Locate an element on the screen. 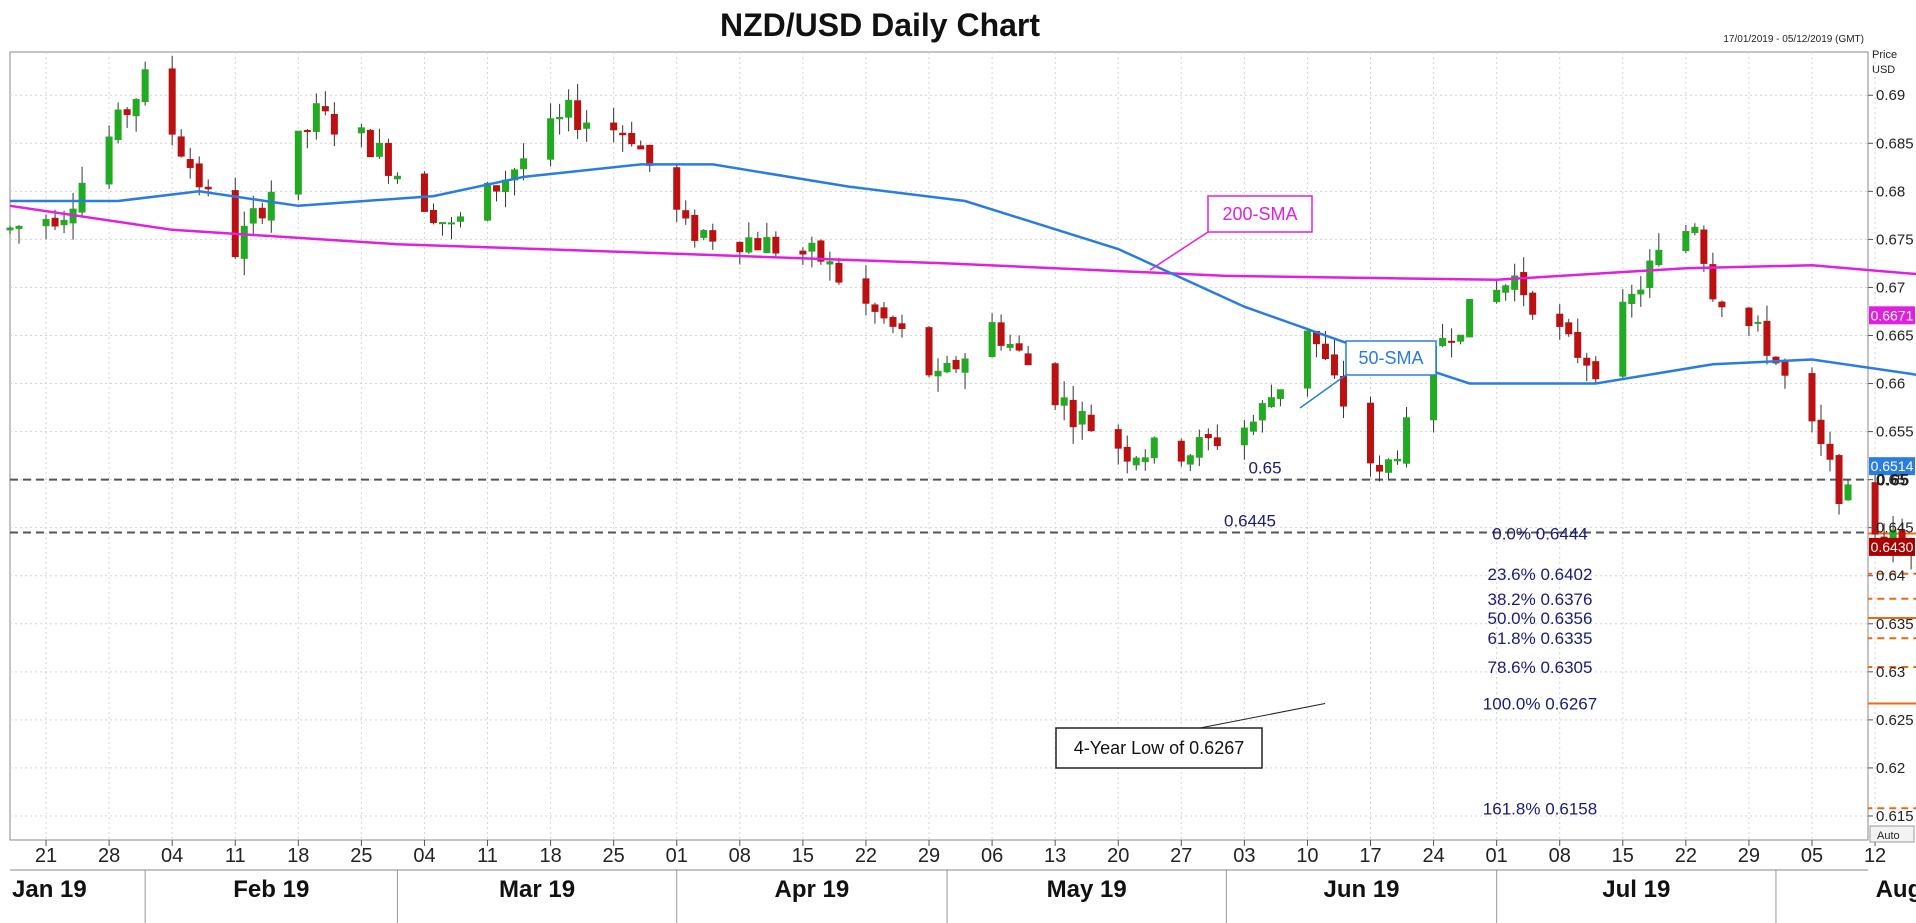 This screenshot has width=1916, height=923. level-label: 0.6445 is located at coordinates (1250, 520).